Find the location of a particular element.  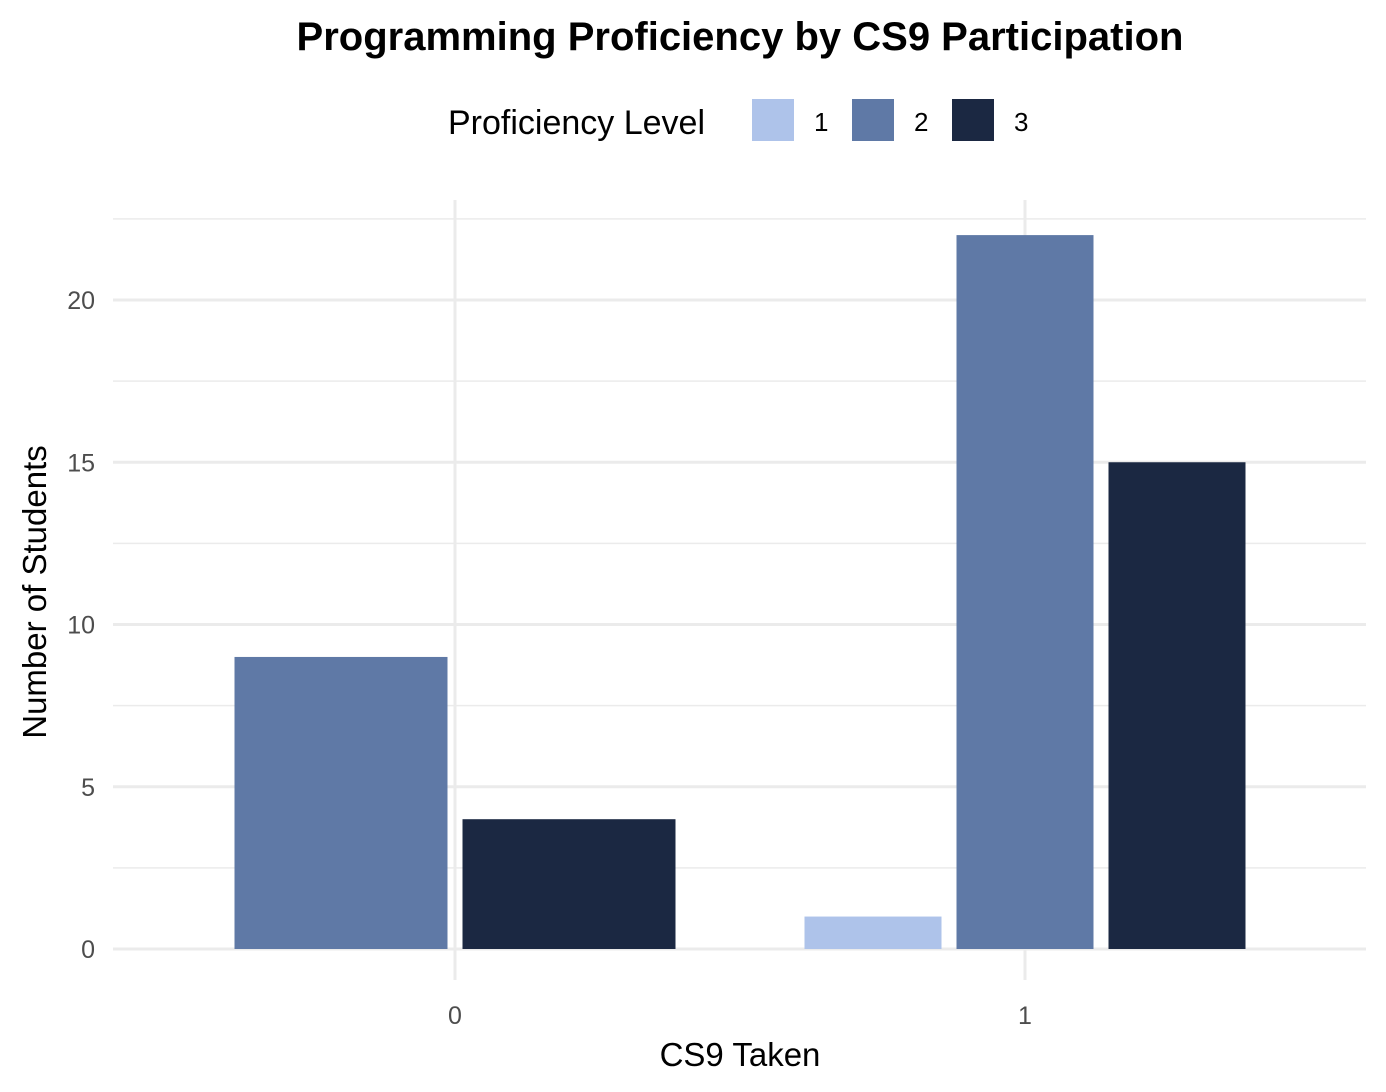

legend: Proficiency Level 1 2 3 is located at coordinates (738, 120).